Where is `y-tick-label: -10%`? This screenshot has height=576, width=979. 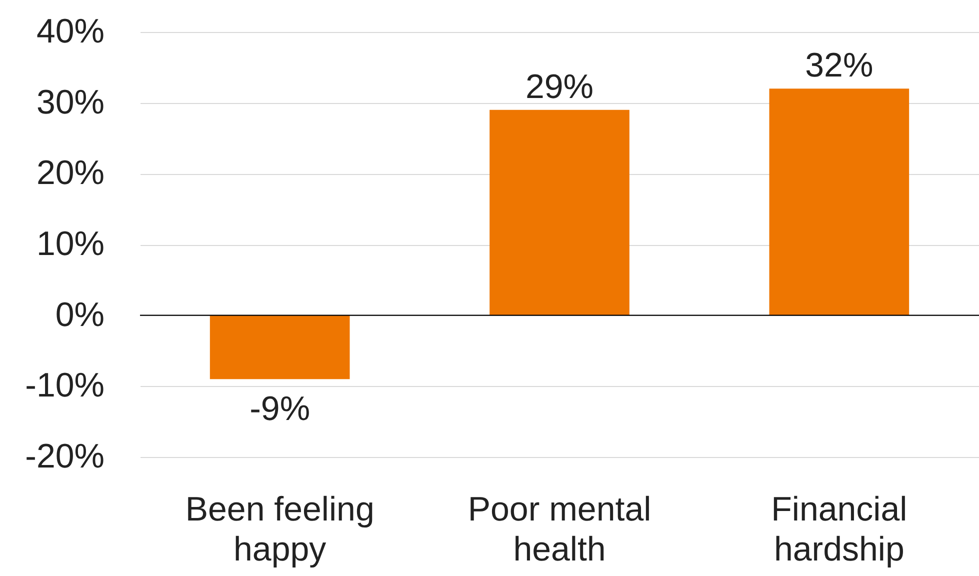
y-tick-label: -10% is located at coordinates (64, 385).